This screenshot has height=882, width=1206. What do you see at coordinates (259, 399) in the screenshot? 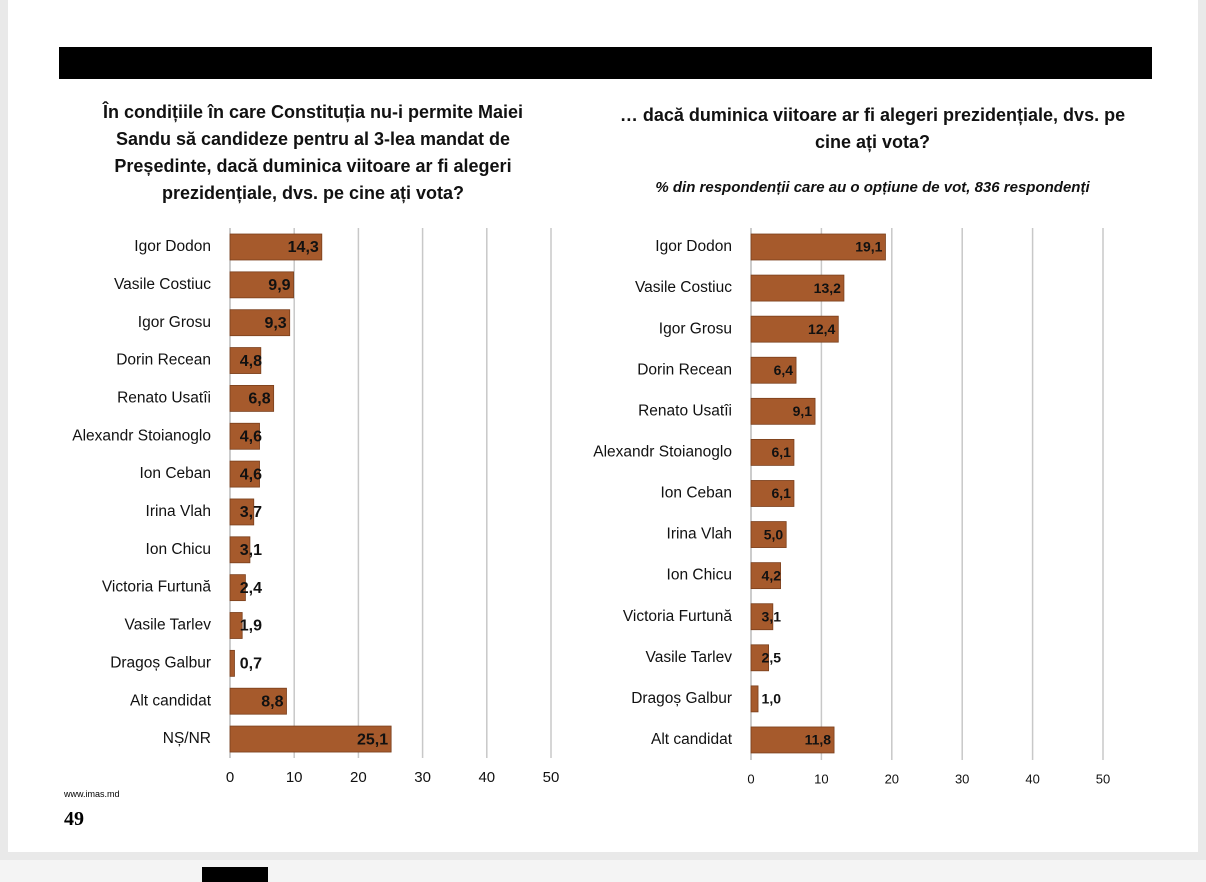
I see `value-label: 6,8` at bounding box center [259, 399].